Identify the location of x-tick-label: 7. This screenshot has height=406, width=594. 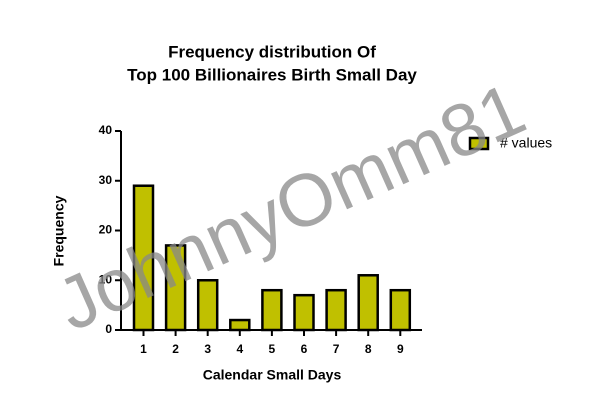
(336, 349).